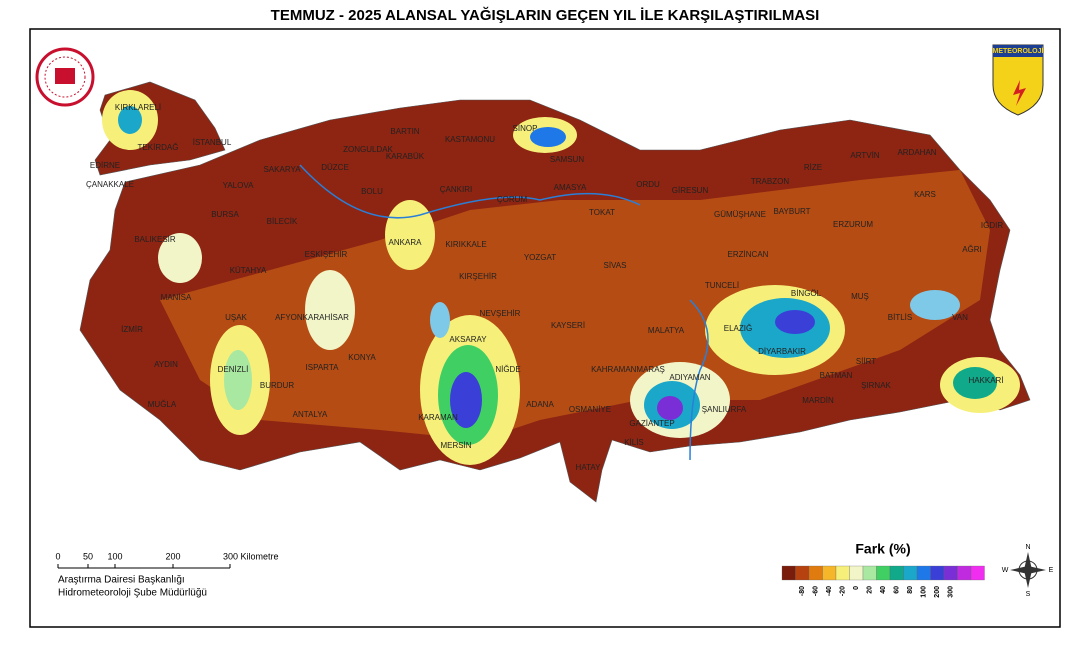  I want to click on legend-label: -20, so click(843, 591).